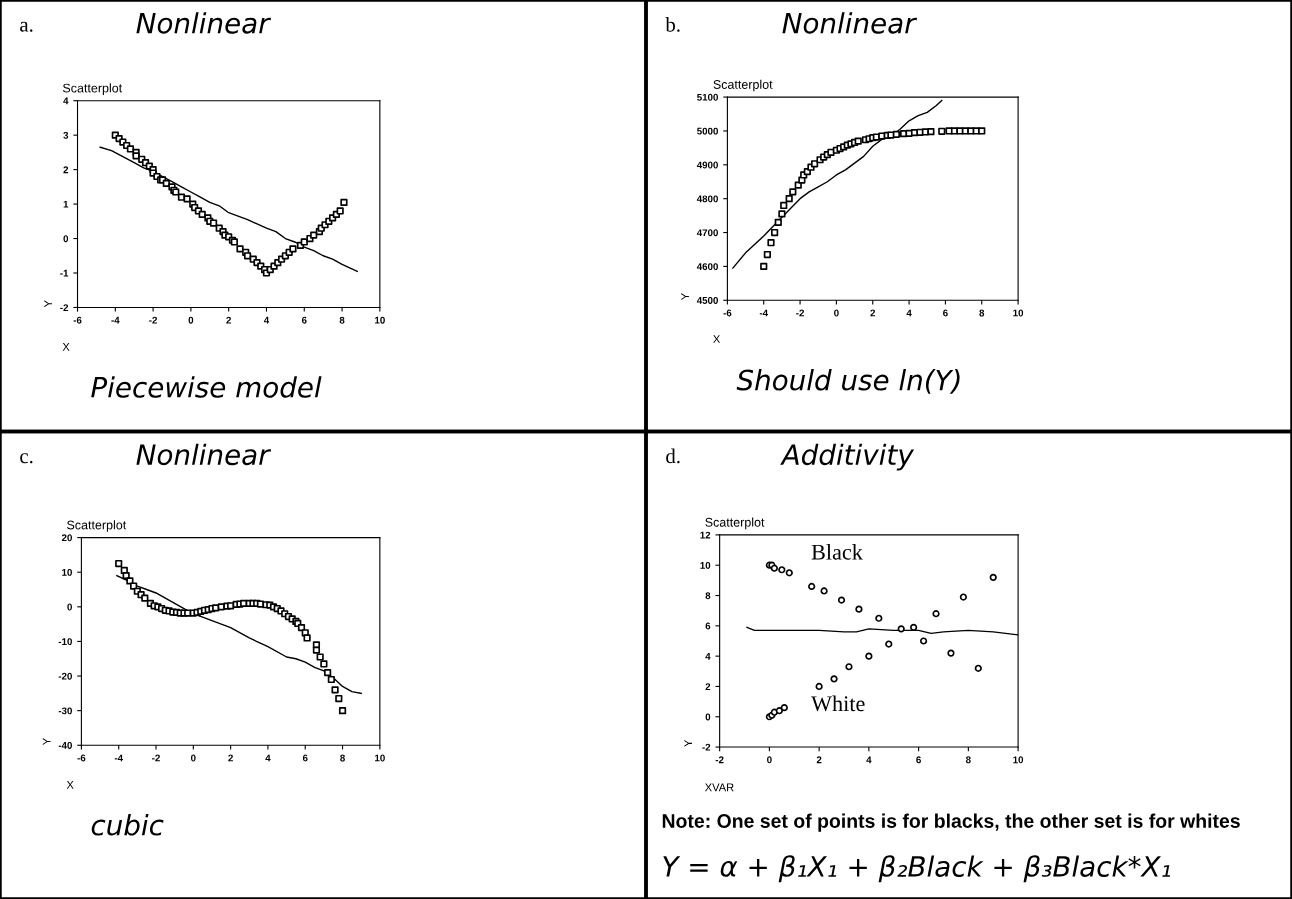 The image size is (1292, 899). What do you see at coordinates (838, 703) in the screenshot?
I see `series-label: White` at bounding box center [838, 703].